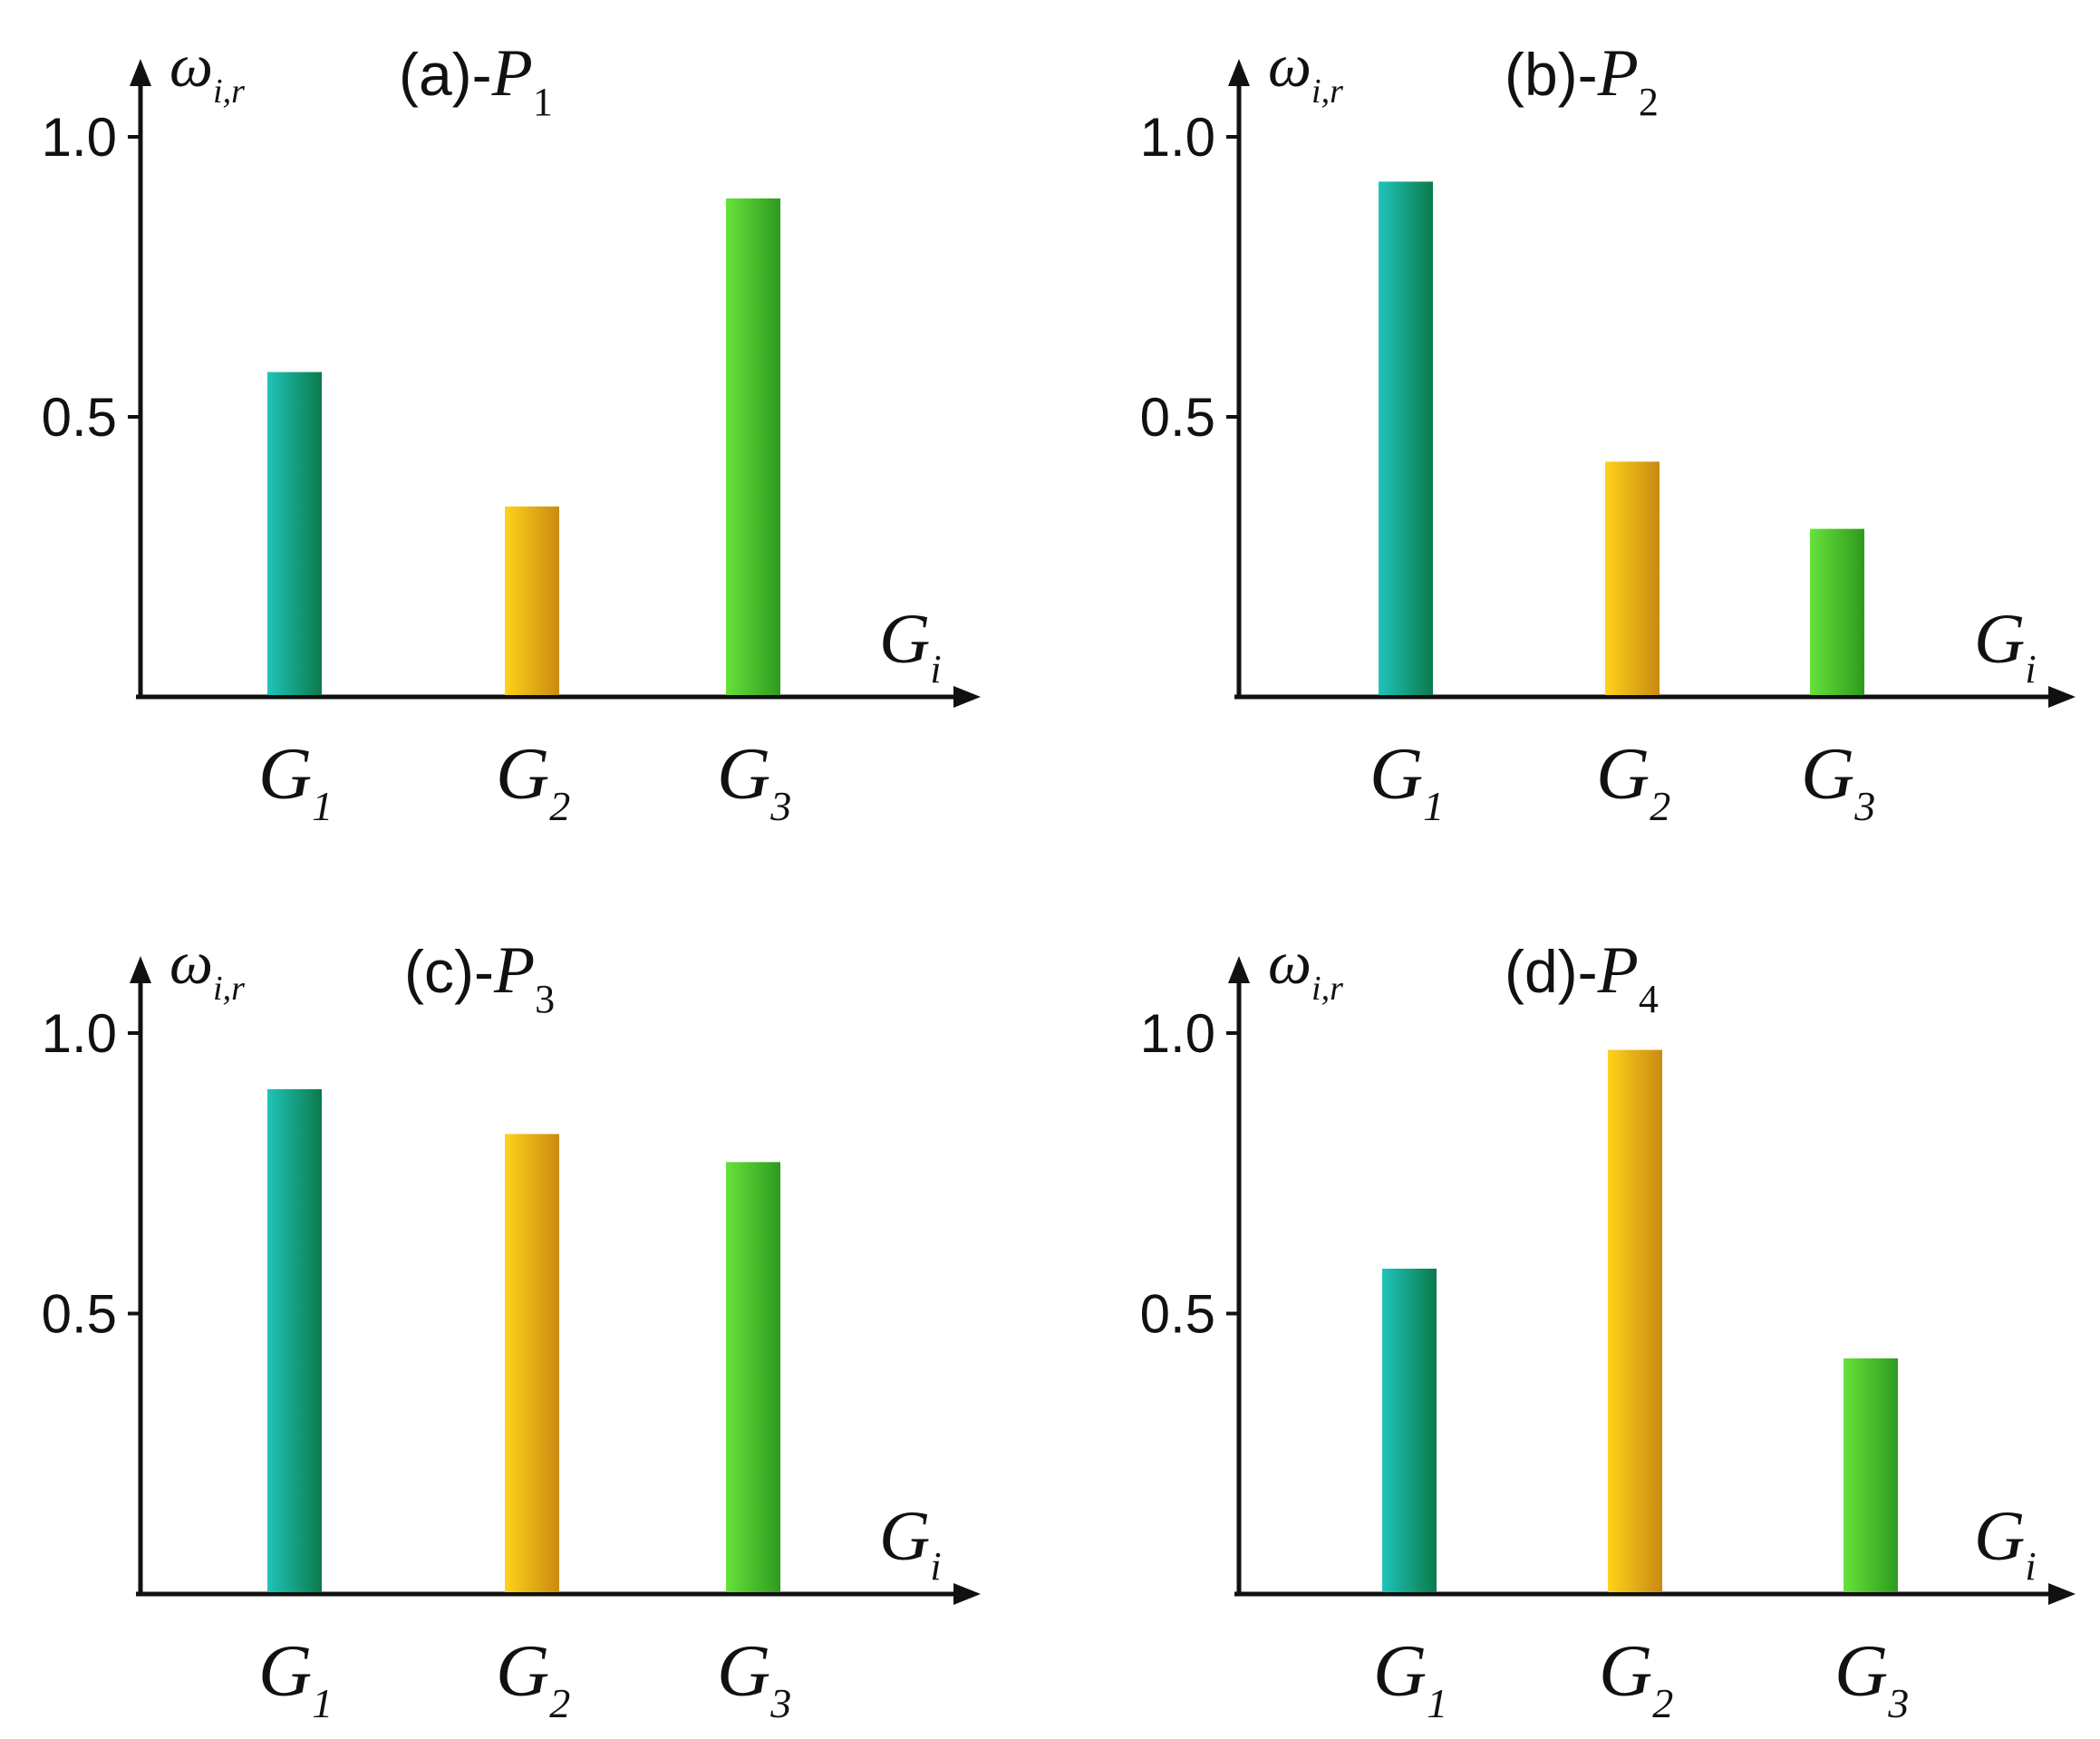 The image size is (2100, 1739). I want to click on bar-b-g2, so click(1632, 578).